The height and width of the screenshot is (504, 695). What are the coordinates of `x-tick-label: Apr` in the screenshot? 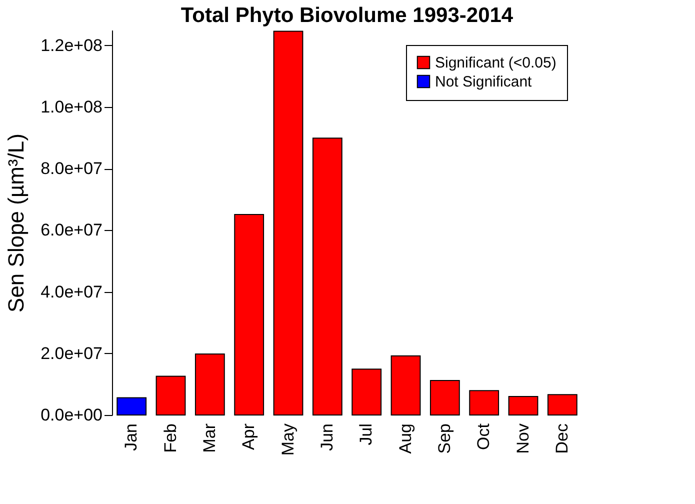 It's located at (248, 436).